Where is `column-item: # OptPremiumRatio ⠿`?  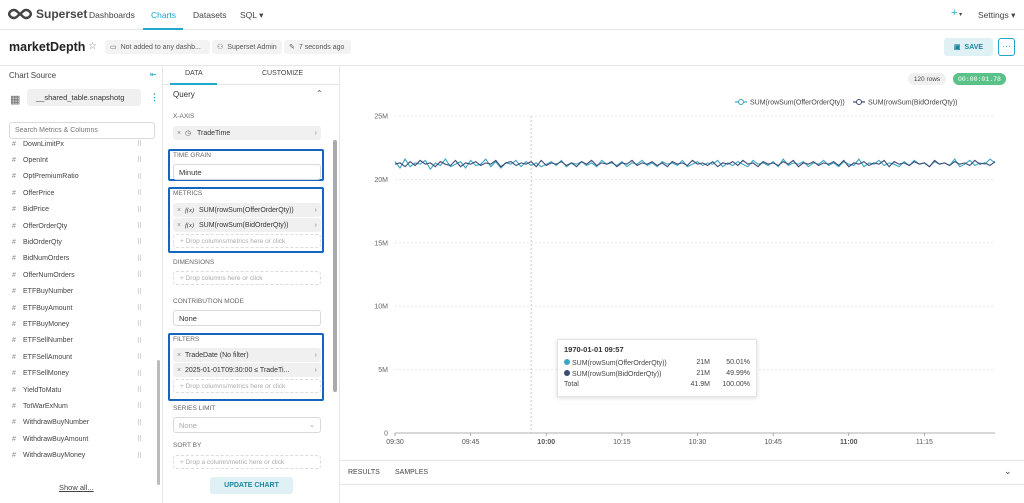
column-item: # OptPremiumRatio ⠿ is located at coordinates (76, 177).